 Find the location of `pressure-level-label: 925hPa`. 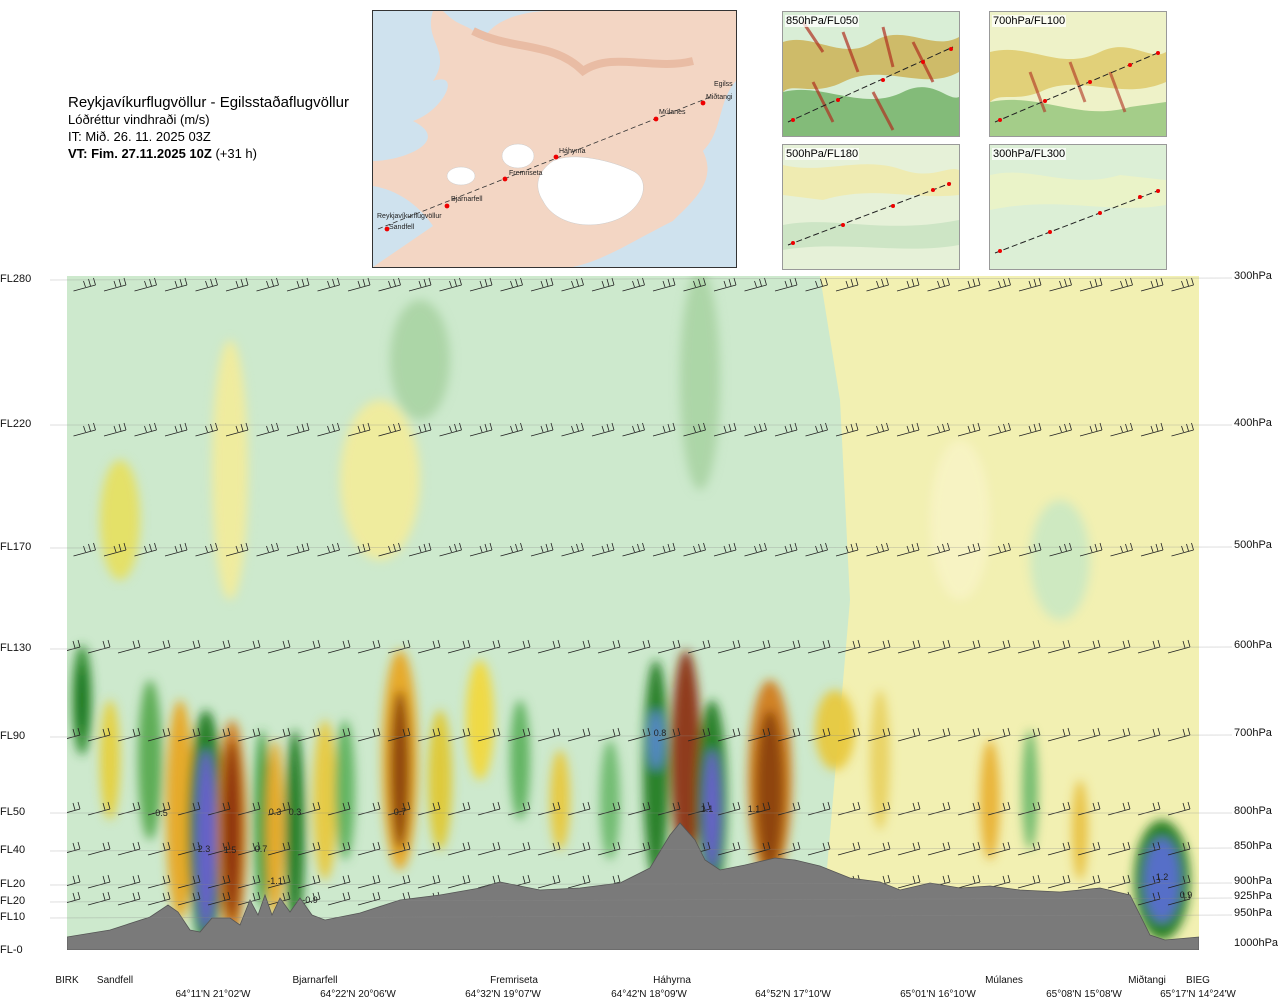

pressure-level-label: 925hPa is located at coordinates (1253, 896).